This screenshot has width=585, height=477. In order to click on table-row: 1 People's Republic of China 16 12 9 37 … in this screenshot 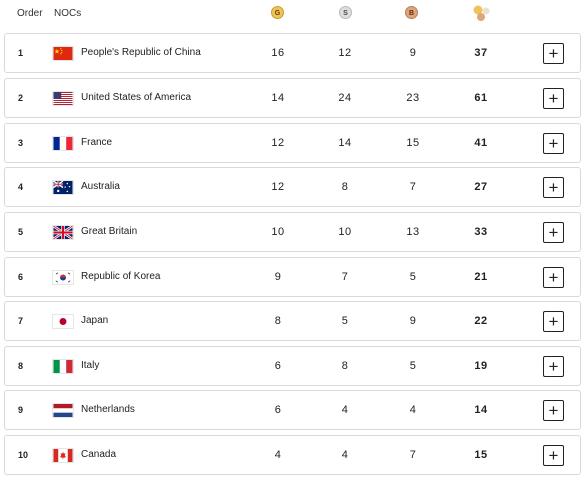, I will do `click(292, 53)`.